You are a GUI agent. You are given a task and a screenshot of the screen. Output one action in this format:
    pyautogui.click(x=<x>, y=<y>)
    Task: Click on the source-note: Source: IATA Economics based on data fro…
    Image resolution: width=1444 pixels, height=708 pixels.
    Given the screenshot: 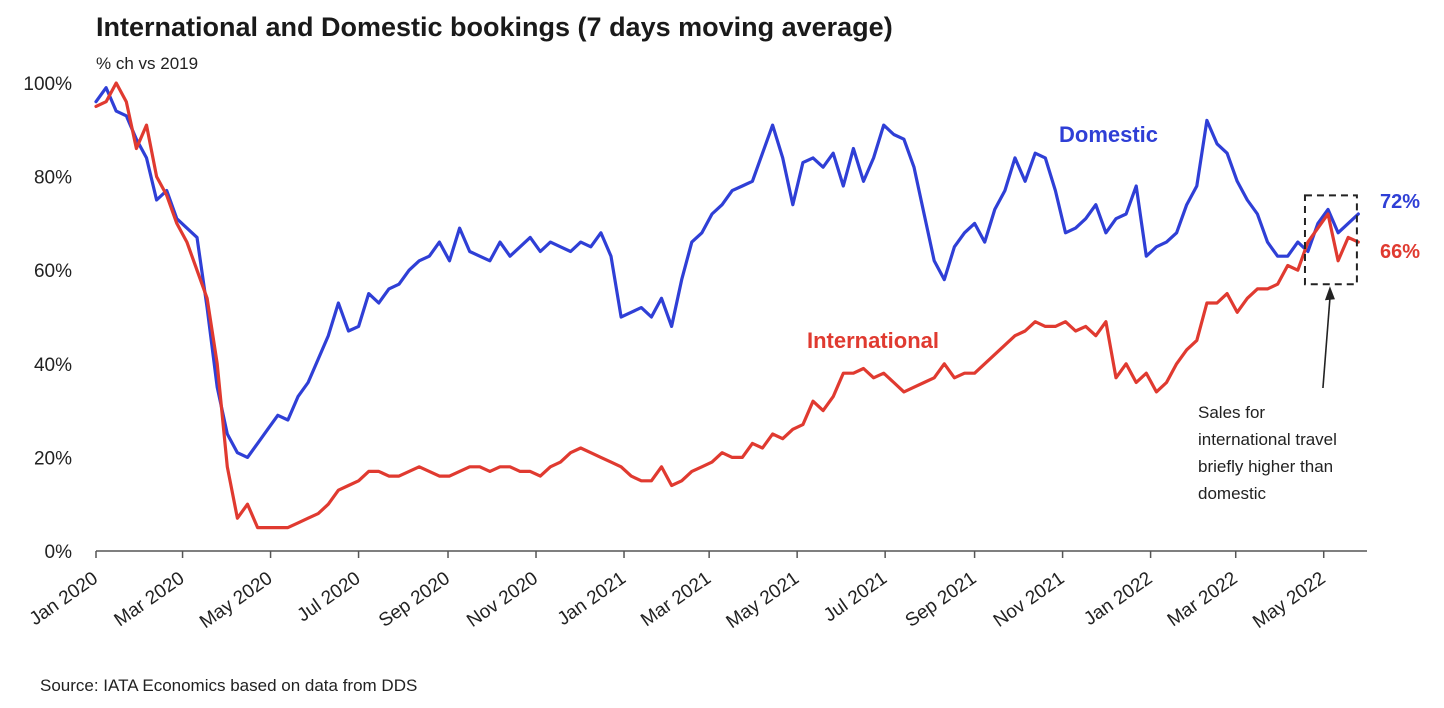 What is the action you would take?
    pyautogui.click(x=229, y=685)
    